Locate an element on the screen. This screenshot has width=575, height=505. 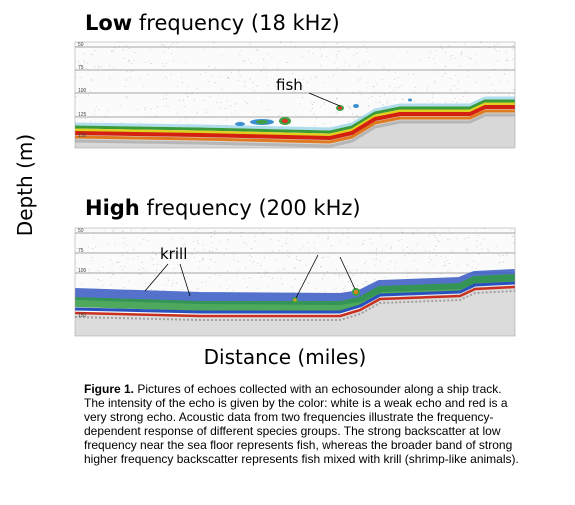
title-bold: Low is located at coordinates (108, 23).